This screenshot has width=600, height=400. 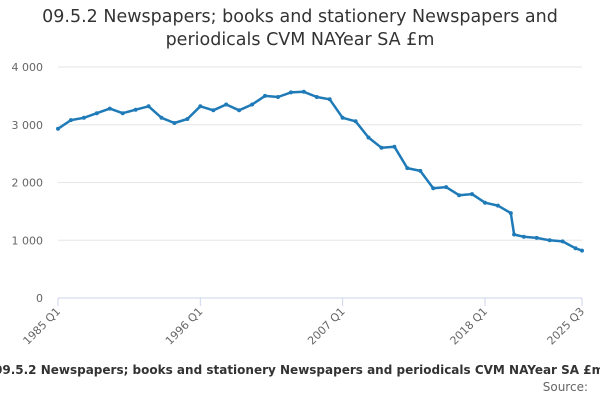 I want to click on y-tick-label: 0, so click(x=39, y=298).